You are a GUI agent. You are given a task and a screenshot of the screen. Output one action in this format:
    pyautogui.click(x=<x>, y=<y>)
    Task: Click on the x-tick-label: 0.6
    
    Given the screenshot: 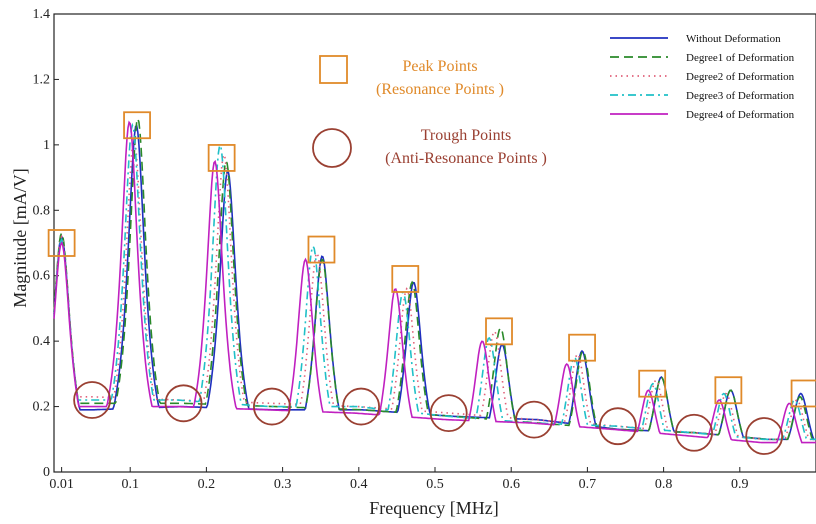 What is the action you would take?
    pyautogui.click(x=511, y=484)
    